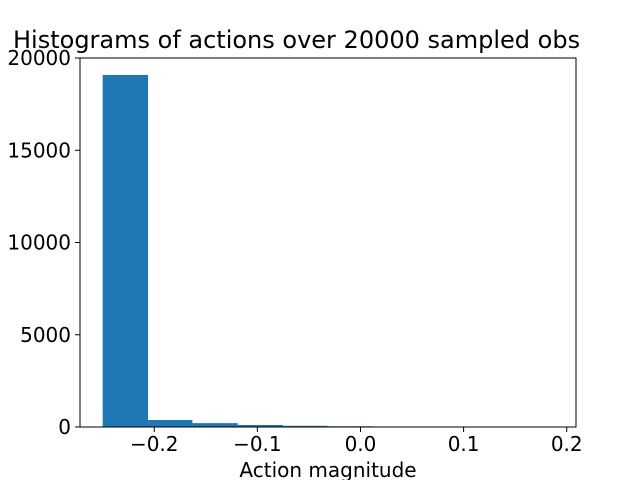 The height and width of the screenshot is (480, 640). Describe the element at coordinates (39, 58) in the screenshot. I see `y-tick-label: 20000` at that location.